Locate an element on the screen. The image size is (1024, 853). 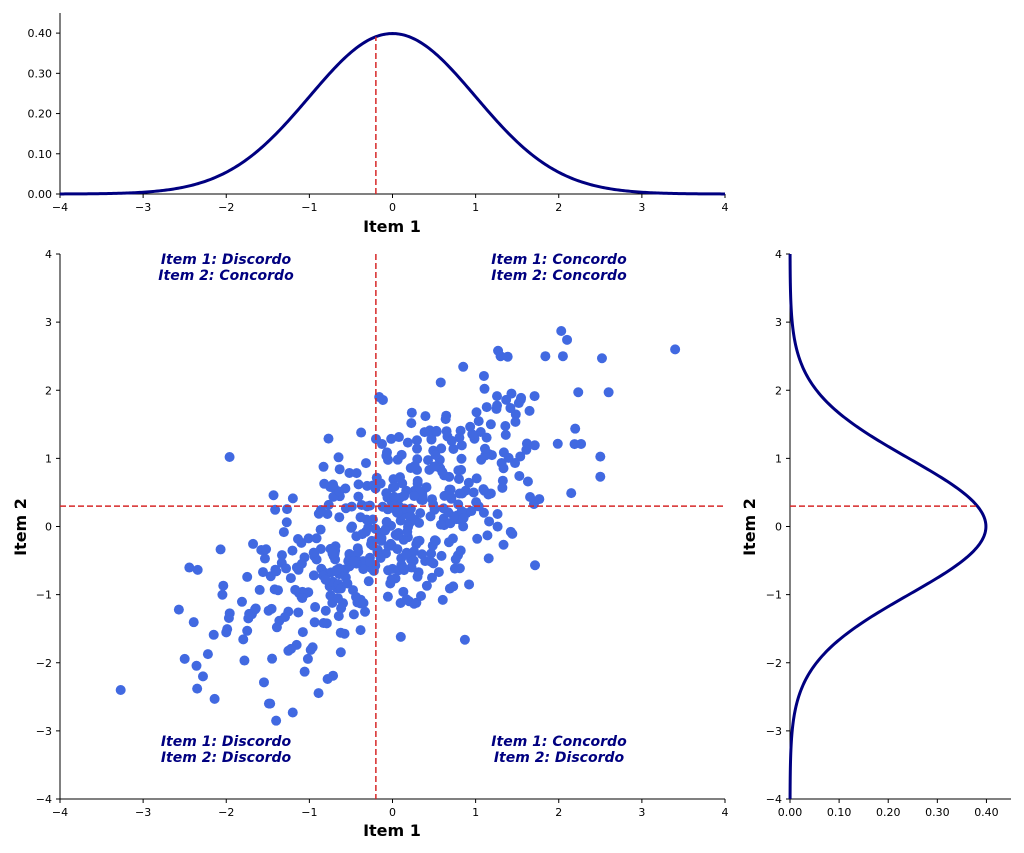
main-y-tick-label: −4 is located at coordinates (44, 799).